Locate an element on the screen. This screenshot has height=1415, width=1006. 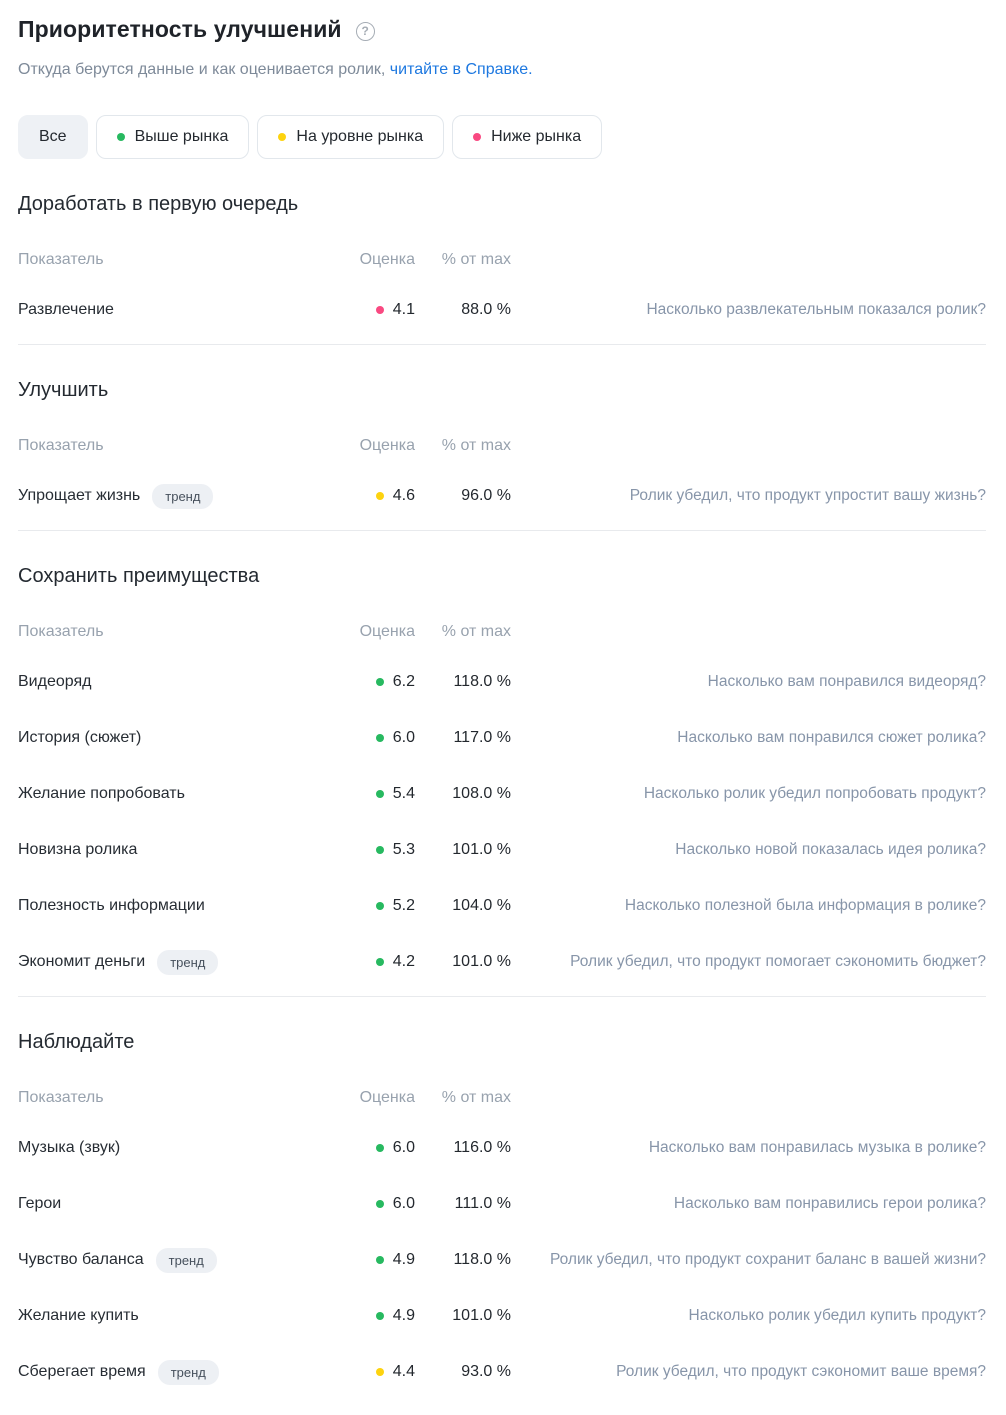
filter-chip-0: Все is located at coordinates (53, 137).